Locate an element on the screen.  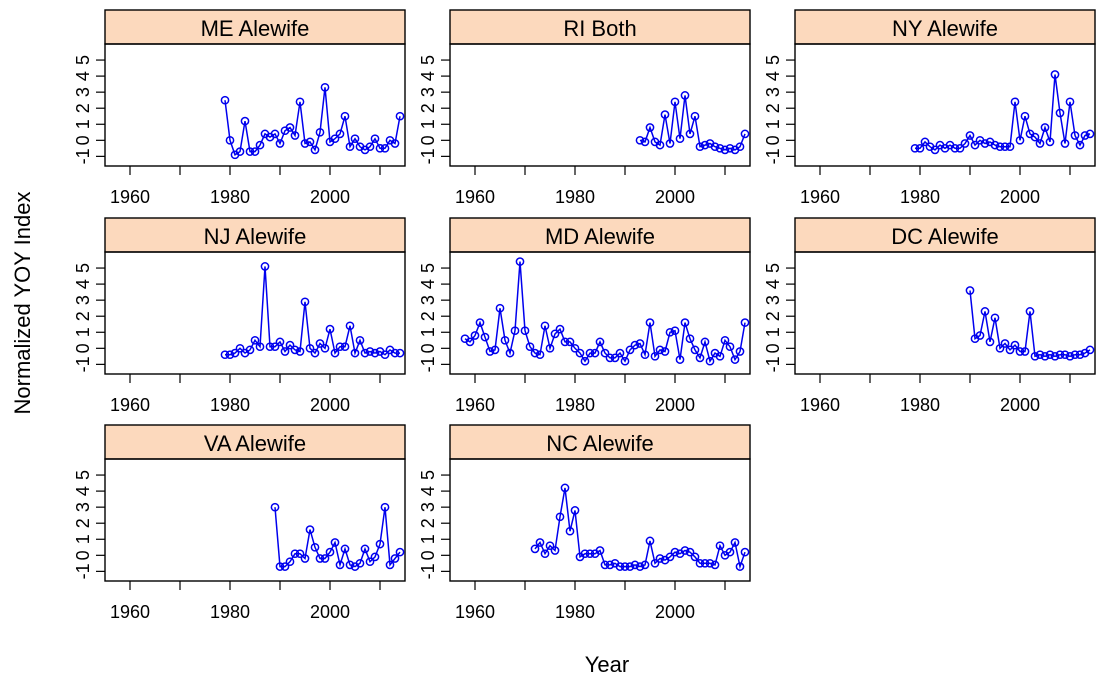
x-tick-label: 1960 is located at coordinates (820, 197).